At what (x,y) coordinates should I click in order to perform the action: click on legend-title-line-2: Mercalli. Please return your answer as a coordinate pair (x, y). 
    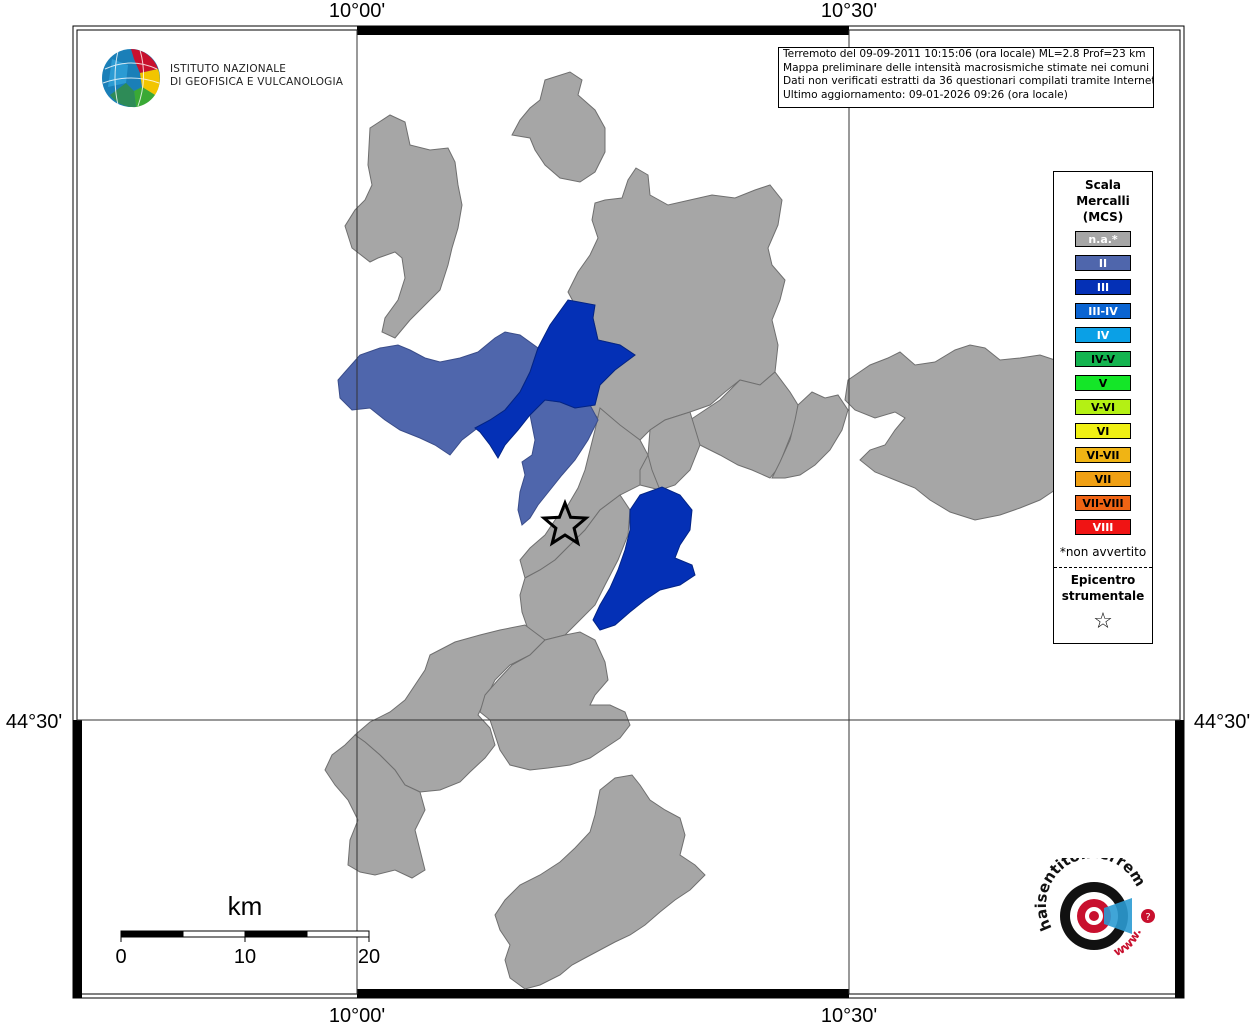
    Looking at the image, I should click on (1103, 201).